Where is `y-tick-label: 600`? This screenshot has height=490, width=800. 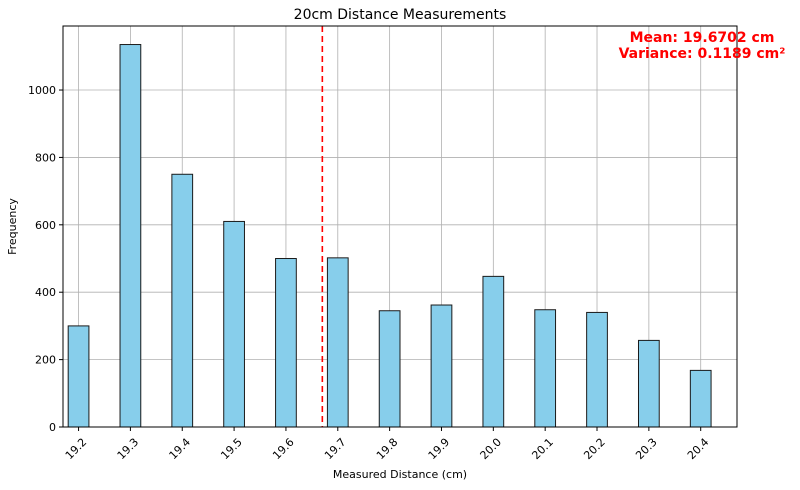
y-tick-label: 600 is located at coordinates (45, 225).